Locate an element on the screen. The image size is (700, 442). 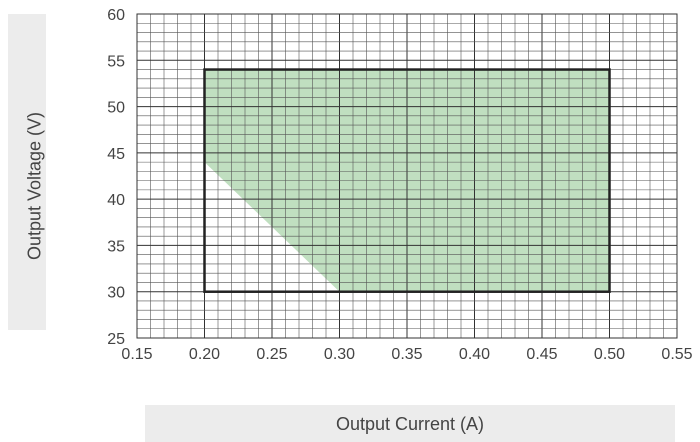
y-tick-label: 45 is located at coordinates (116, 154).